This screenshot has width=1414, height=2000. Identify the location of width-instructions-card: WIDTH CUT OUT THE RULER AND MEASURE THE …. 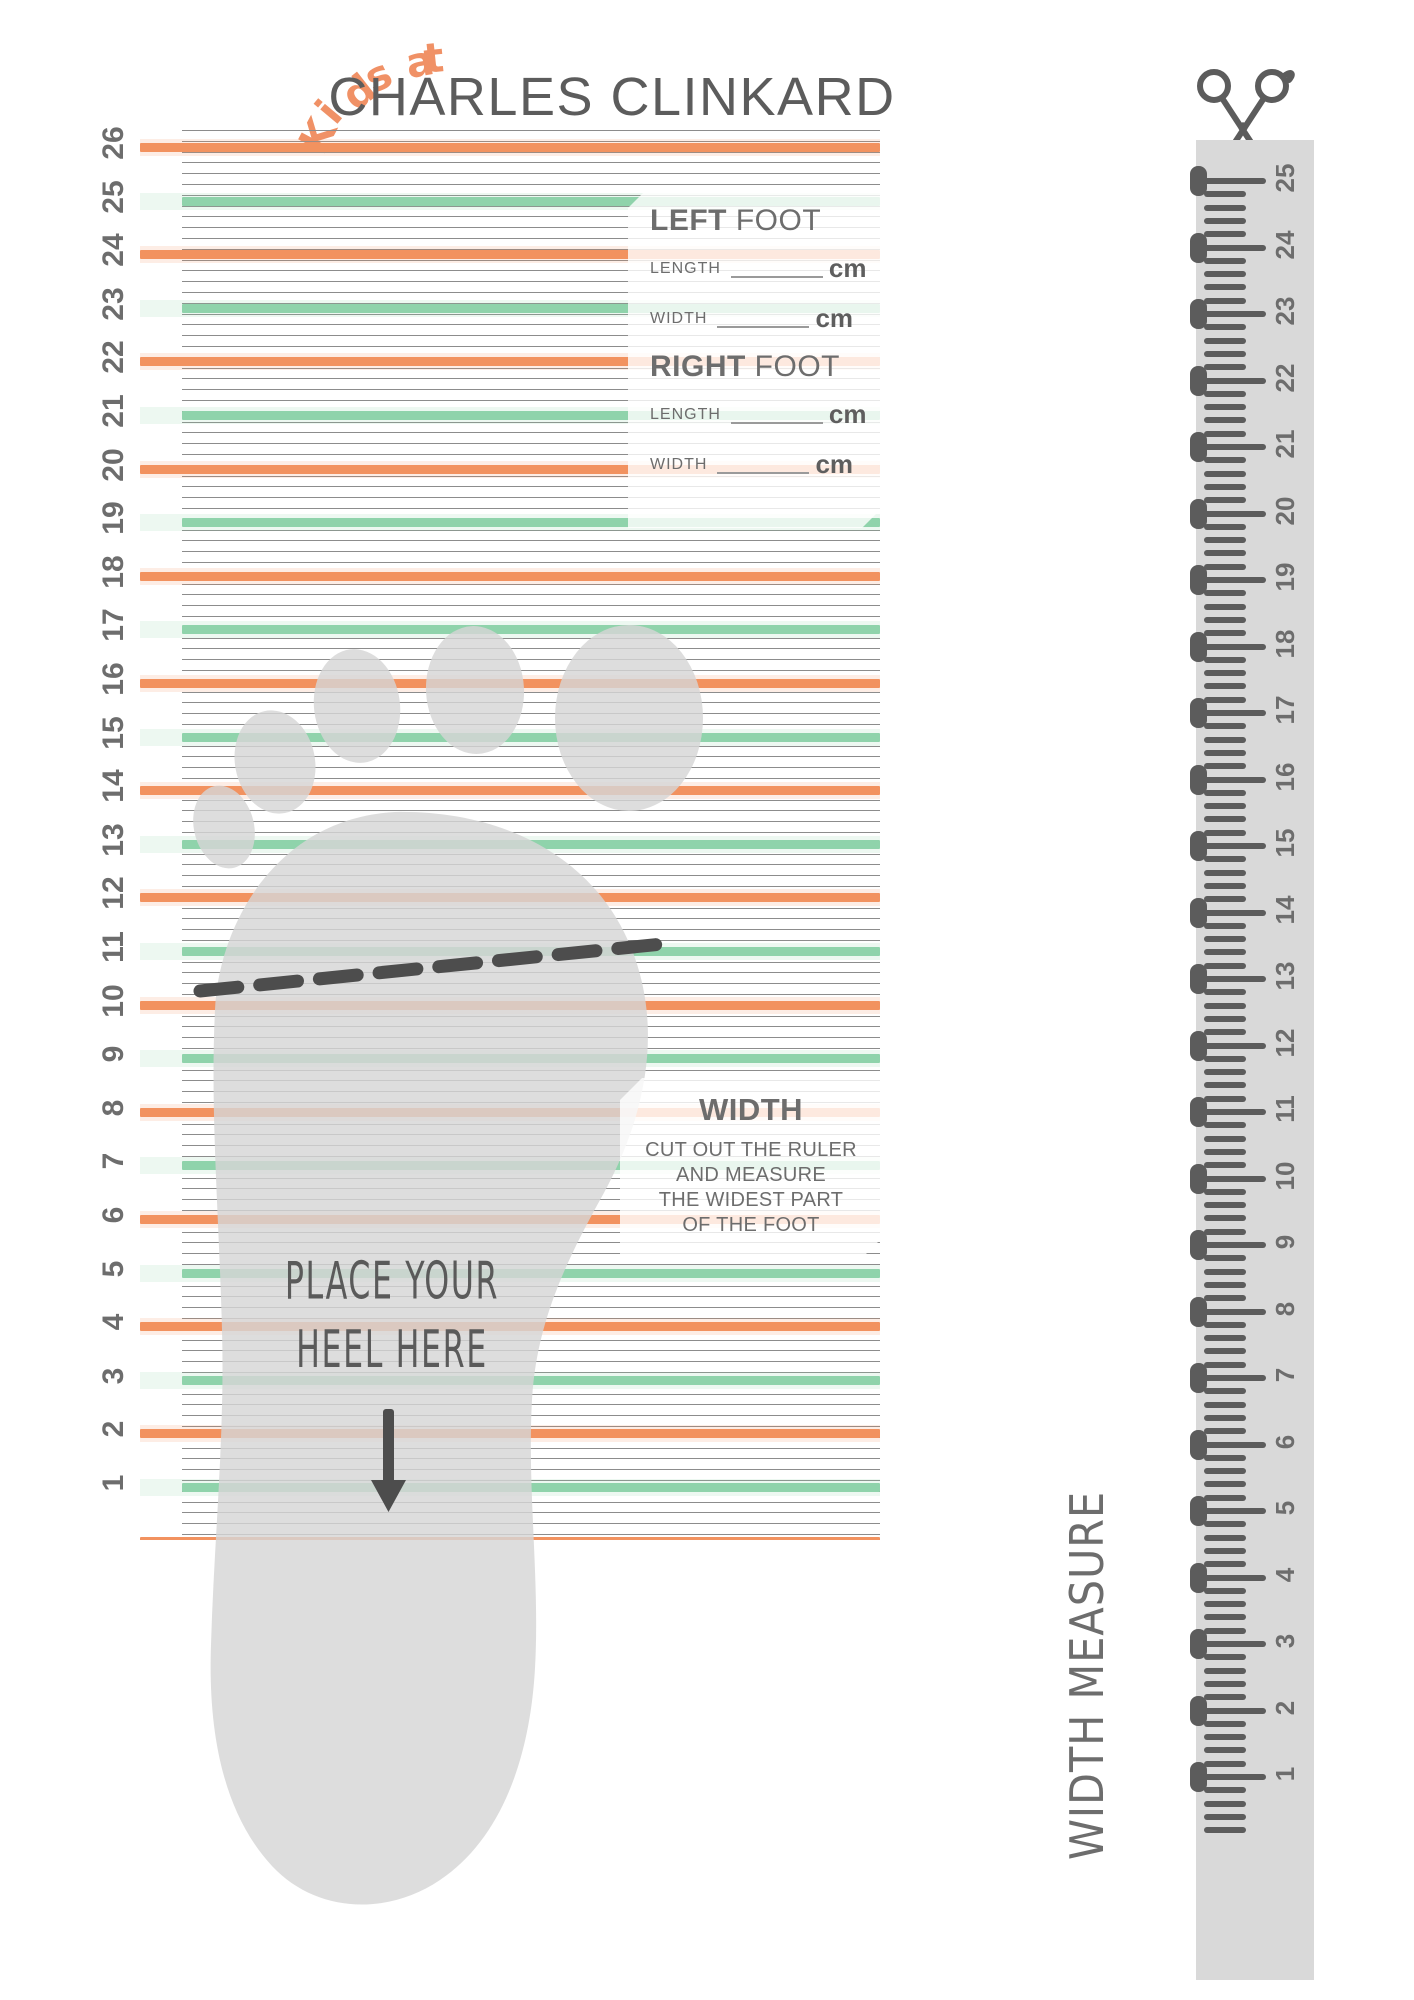
(751, 1169).